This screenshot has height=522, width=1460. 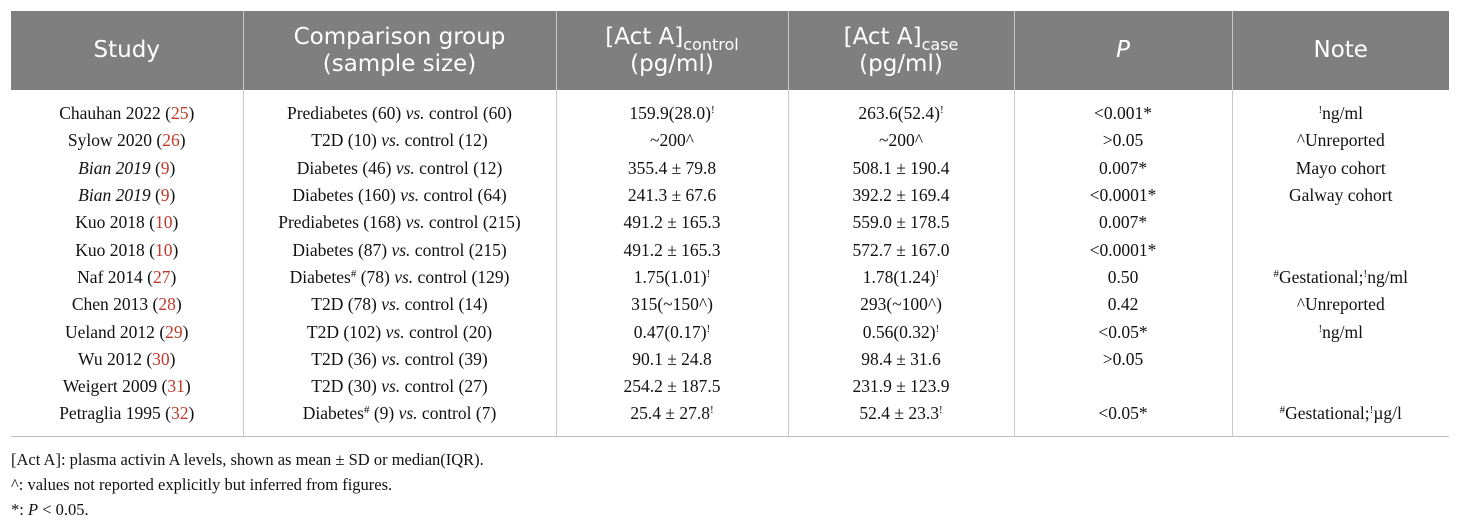 What do you see at coordinates (901, 386) in the screenshot?
I see `case-value: 231.9 ± 123.9` at bounding box center [901, 386].